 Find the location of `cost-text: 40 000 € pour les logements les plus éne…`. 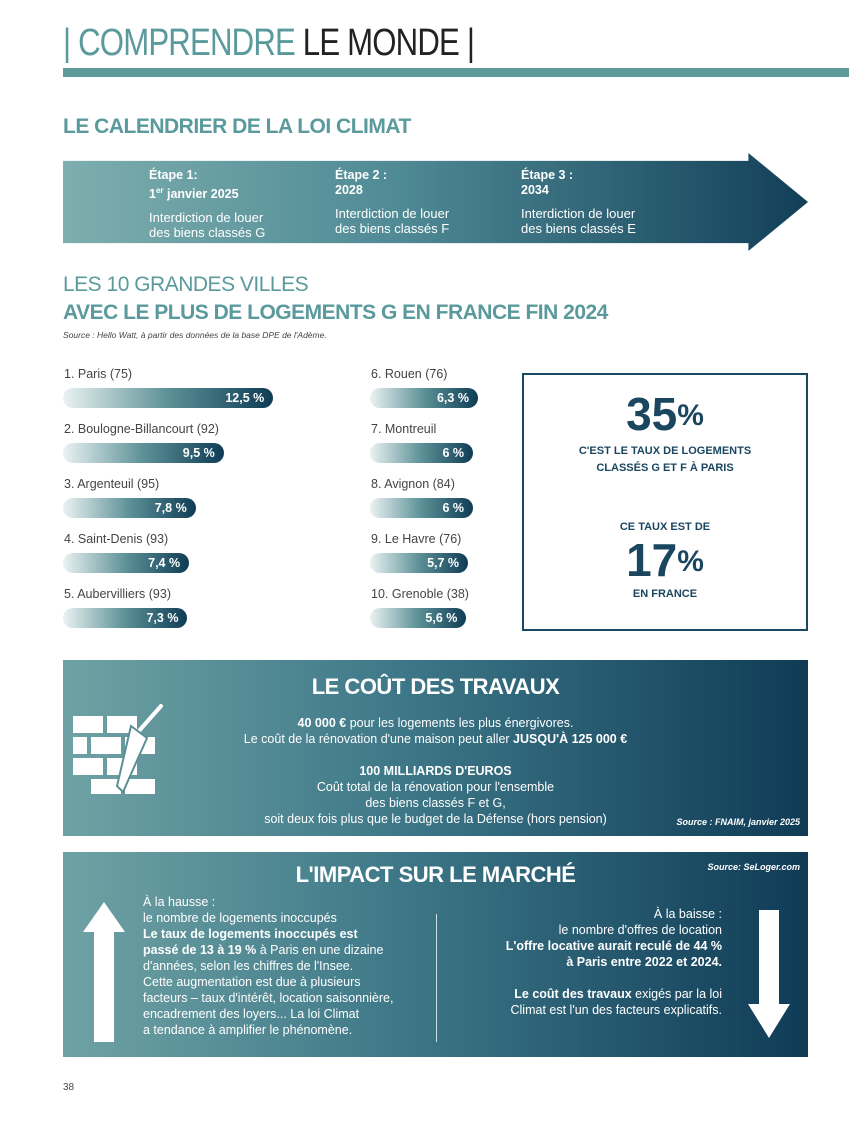

cost-text: 40 000 € pour les logements les plus éne… is located at coordinates (435, 771).